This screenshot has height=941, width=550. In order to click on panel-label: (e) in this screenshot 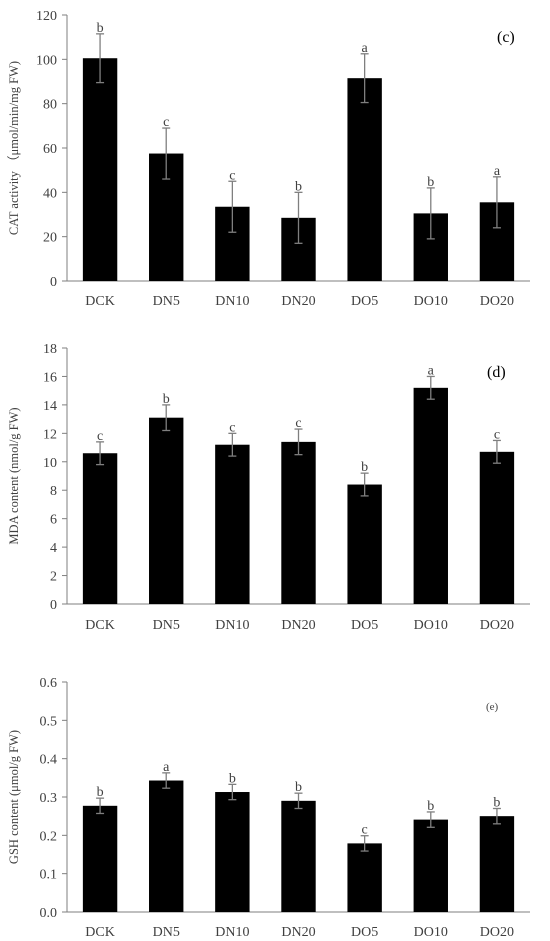, I will do `click(492, 707)`.